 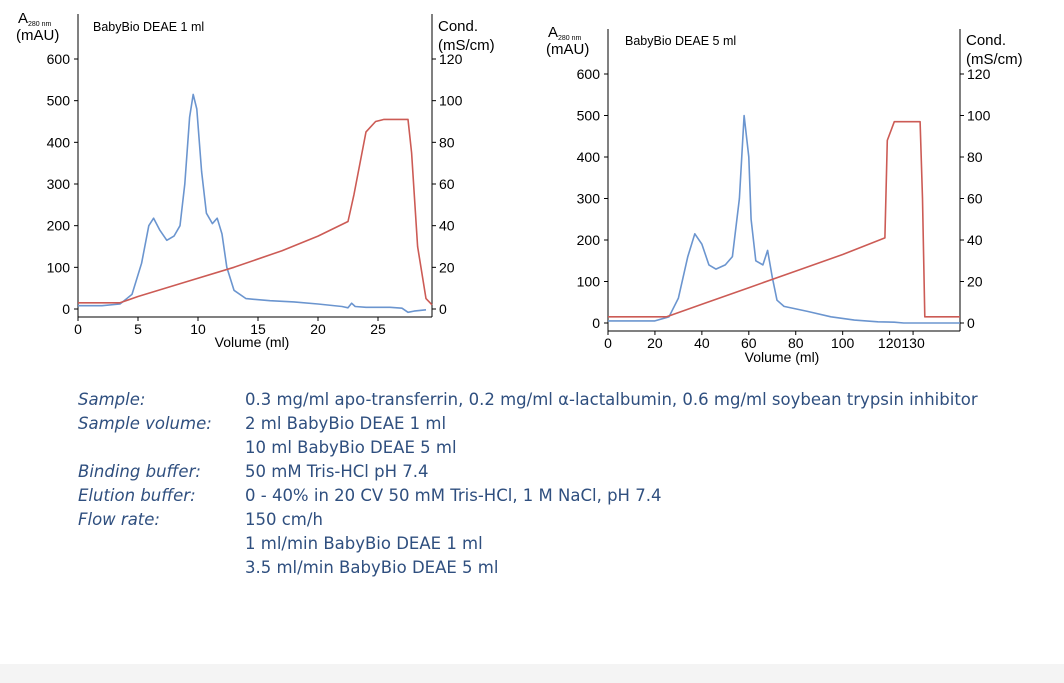 I want to click on condition-value: 2 ml BabyBio DEAE 1 ml, so click(x=346, y=423).